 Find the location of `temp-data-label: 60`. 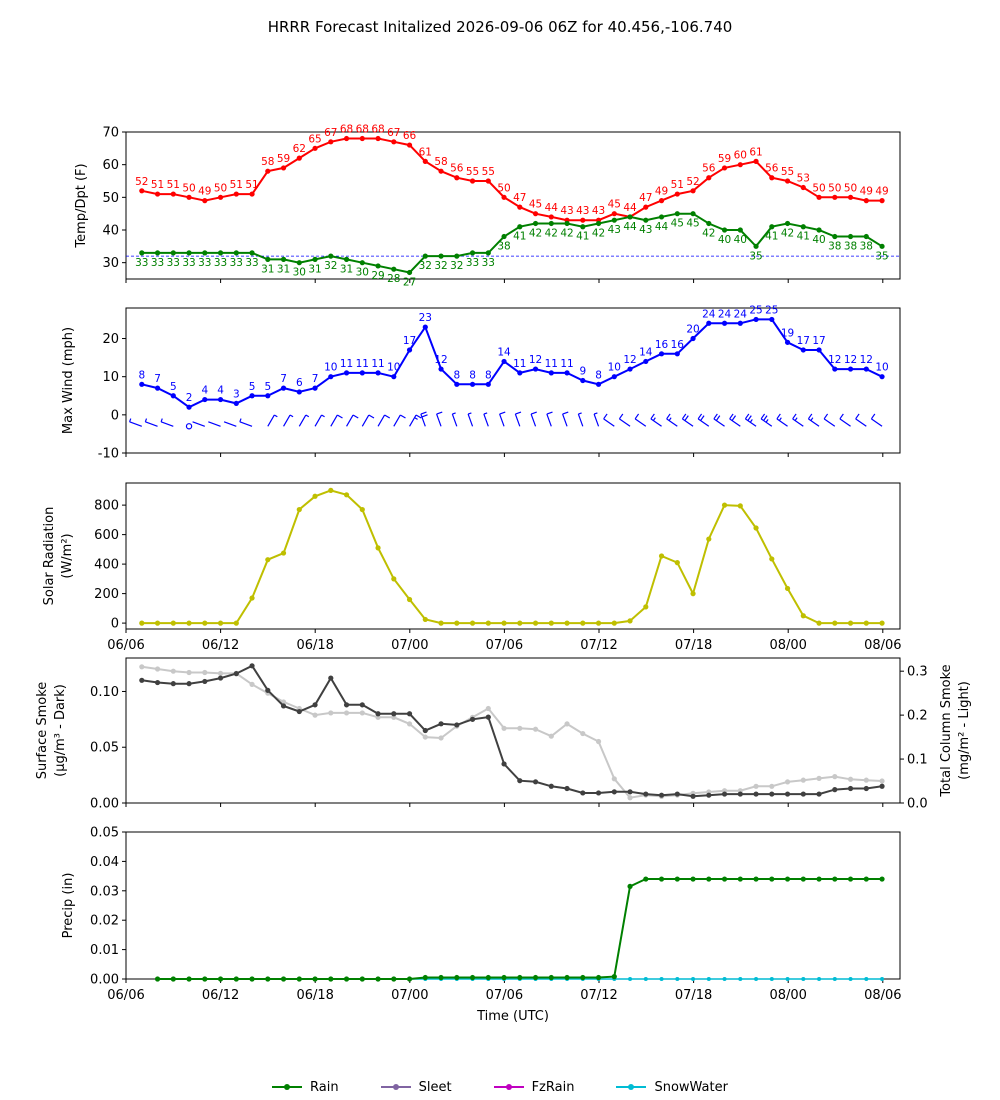

temp-data-label: 60 is located at coordinates (740, 156).